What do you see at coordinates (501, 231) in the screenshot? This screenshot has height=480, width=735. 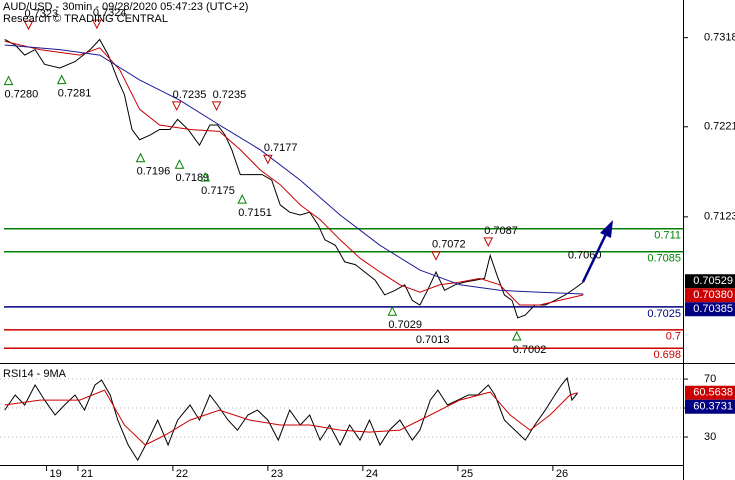 I see `annotation-label: 0.7087` at bounding box center [501, 231].